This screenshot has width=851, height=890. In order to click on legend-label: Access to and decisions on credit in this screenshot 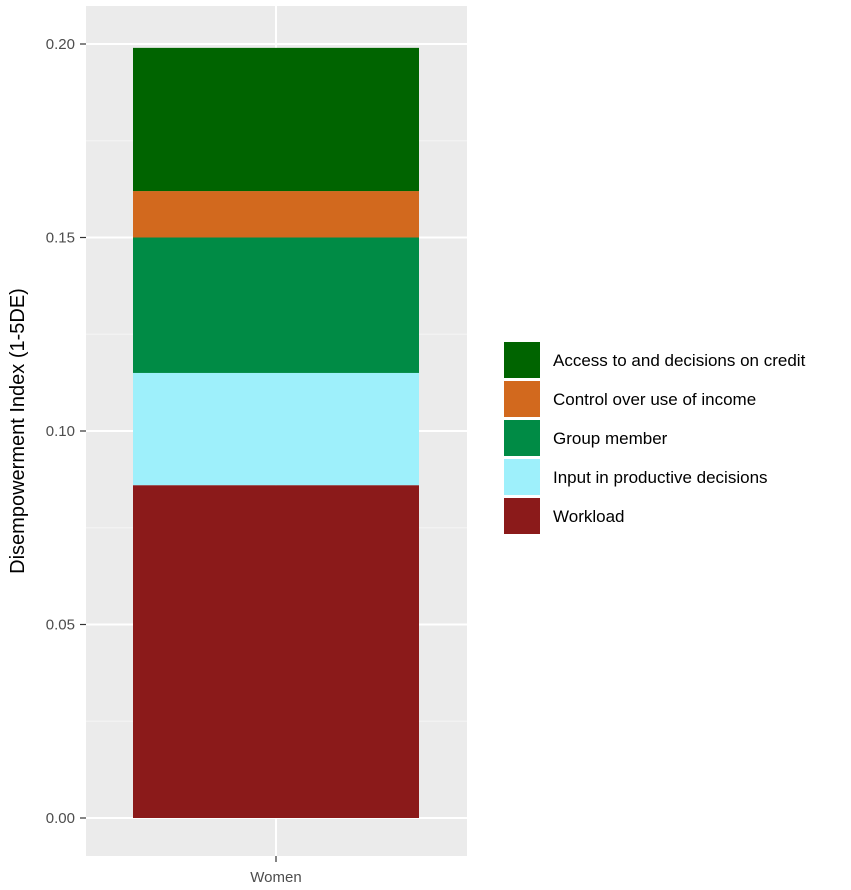, I will do `click(679, 360)`.